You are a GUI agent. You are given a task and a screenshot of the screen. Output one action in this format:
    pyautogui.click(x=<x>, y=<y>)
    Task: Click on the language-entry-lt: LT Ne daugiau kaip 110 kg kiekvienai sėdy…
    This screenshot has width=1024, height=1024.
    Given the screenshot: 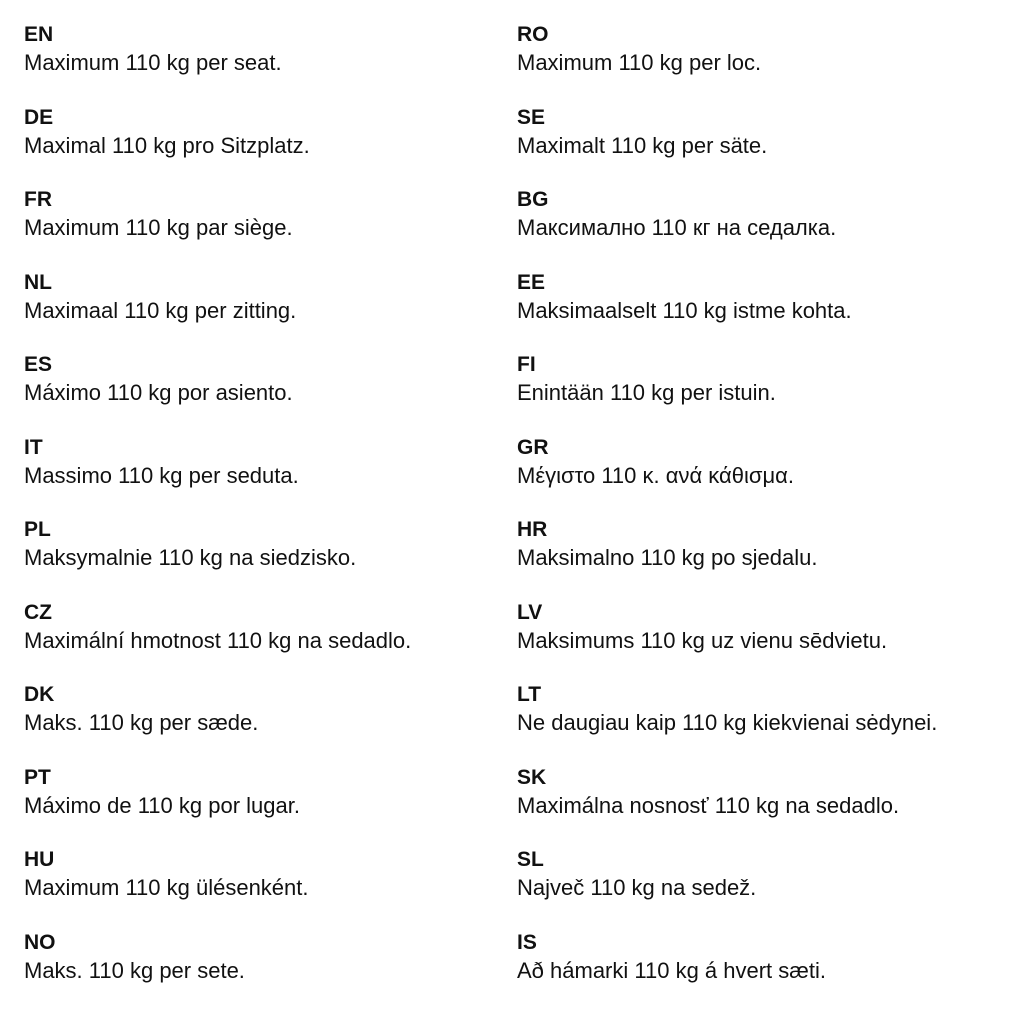 What is the action you would take?
    pyautogui.click(x=762, y=722)
    